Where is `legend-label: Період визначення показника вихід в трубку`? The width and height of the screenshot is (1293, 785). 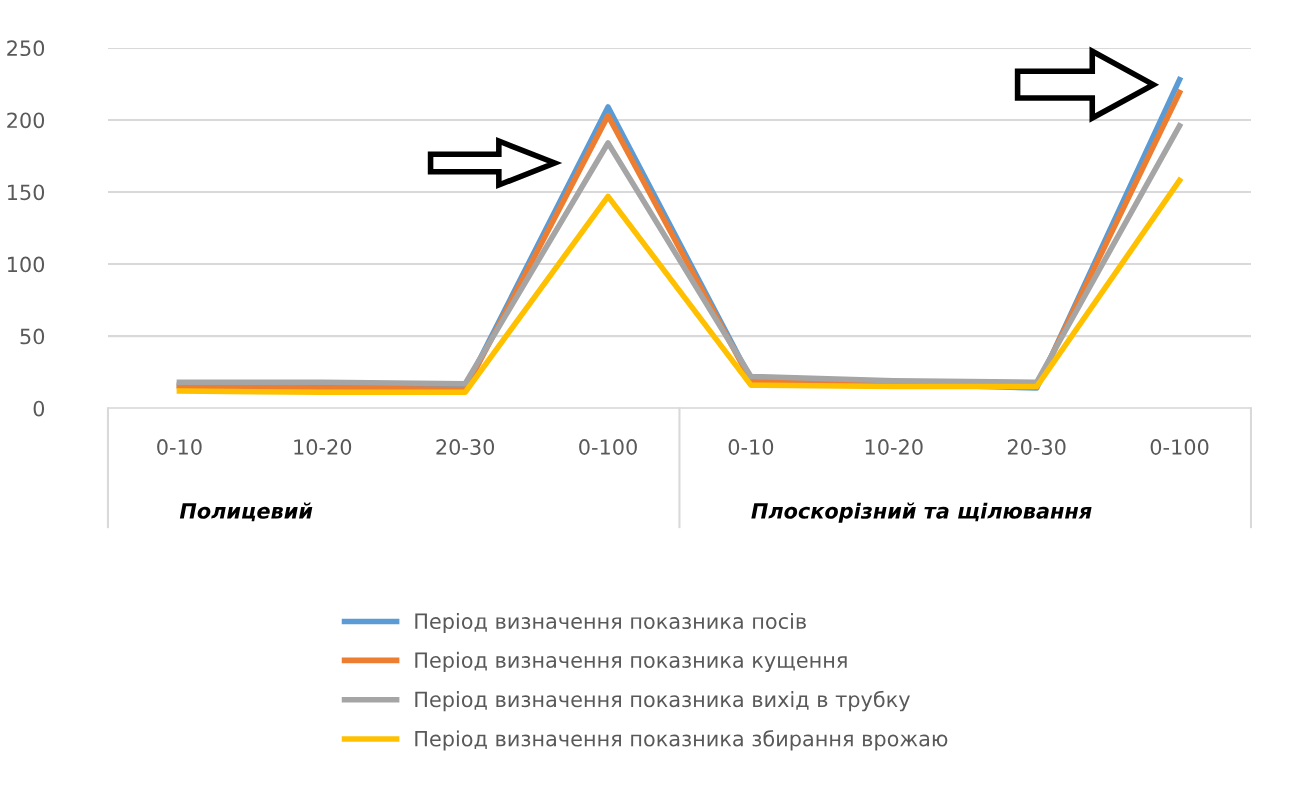 legend-label: Період визначення показника вихід в трубку is located at coordinates (662, 701).